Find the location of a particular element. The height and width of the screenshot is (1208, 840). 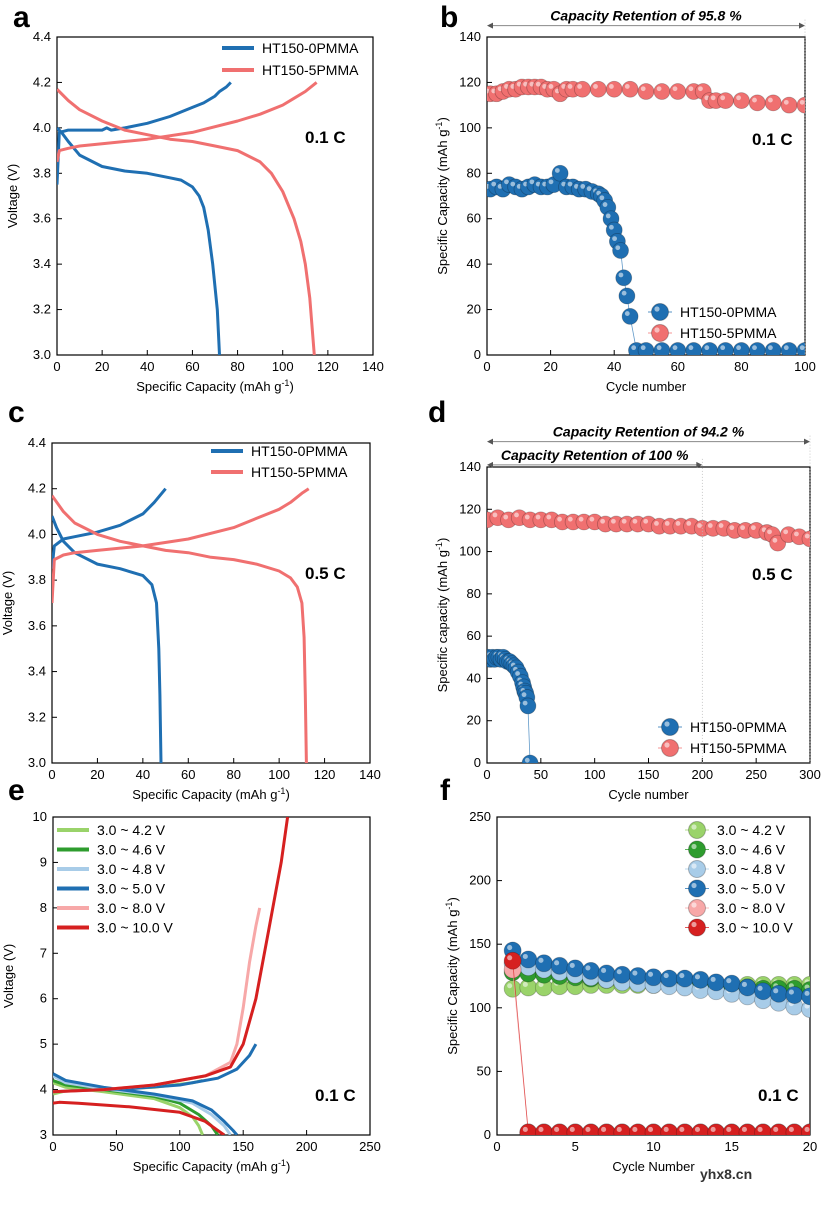

x-tick-label: 140 is located at coordinates (370, 774).